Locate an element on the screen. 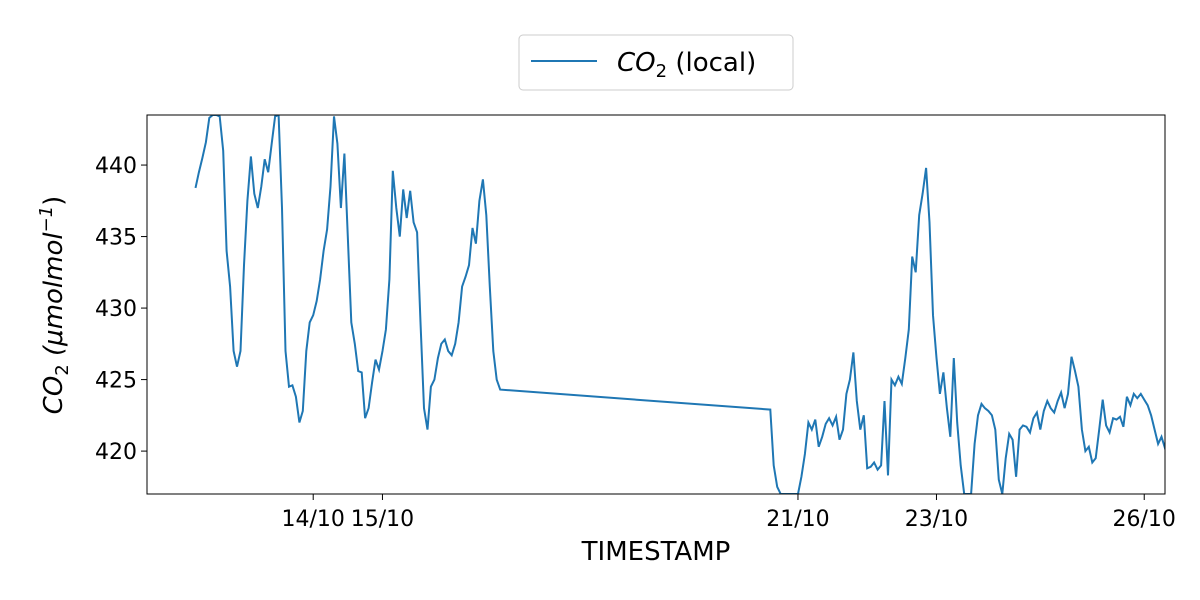 This screenshot has height=600, width=1200. x-tick-label: 26/10 is located at coordinates (1144, 519).